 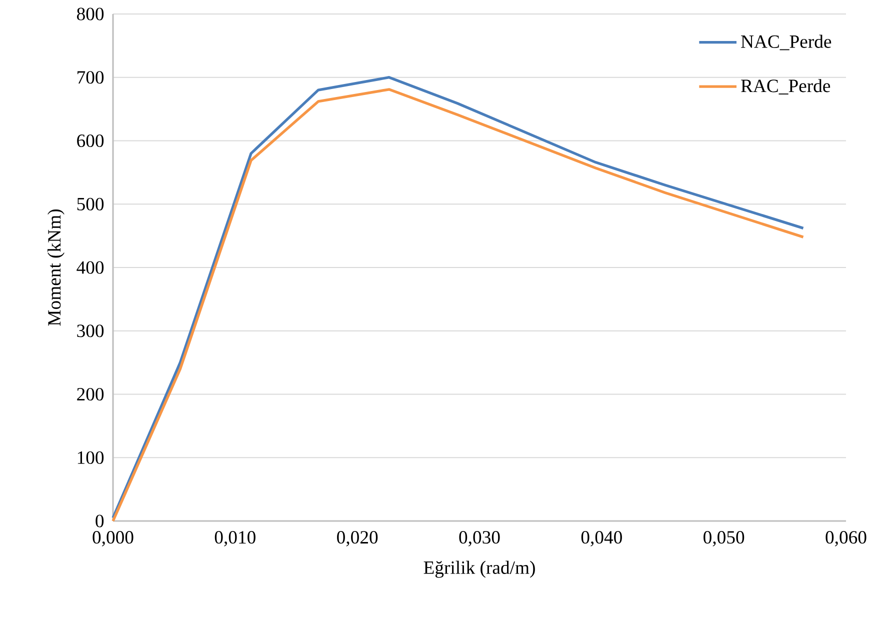 What do you see at coordinates (846, 538) in the screenshot?
I see `x-tick-label: 0,060` at bounding box center [846, 538].